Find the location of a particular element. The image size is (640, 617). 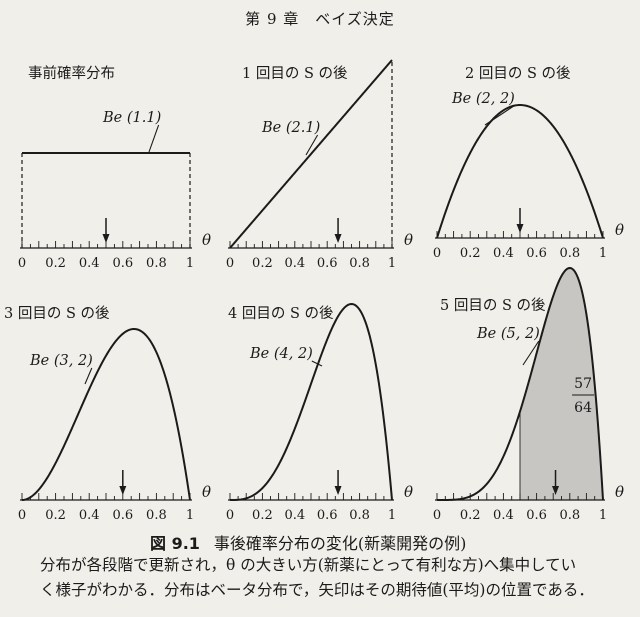

tick-label-3-3: 0.6 is located at coordinates (536, 253).